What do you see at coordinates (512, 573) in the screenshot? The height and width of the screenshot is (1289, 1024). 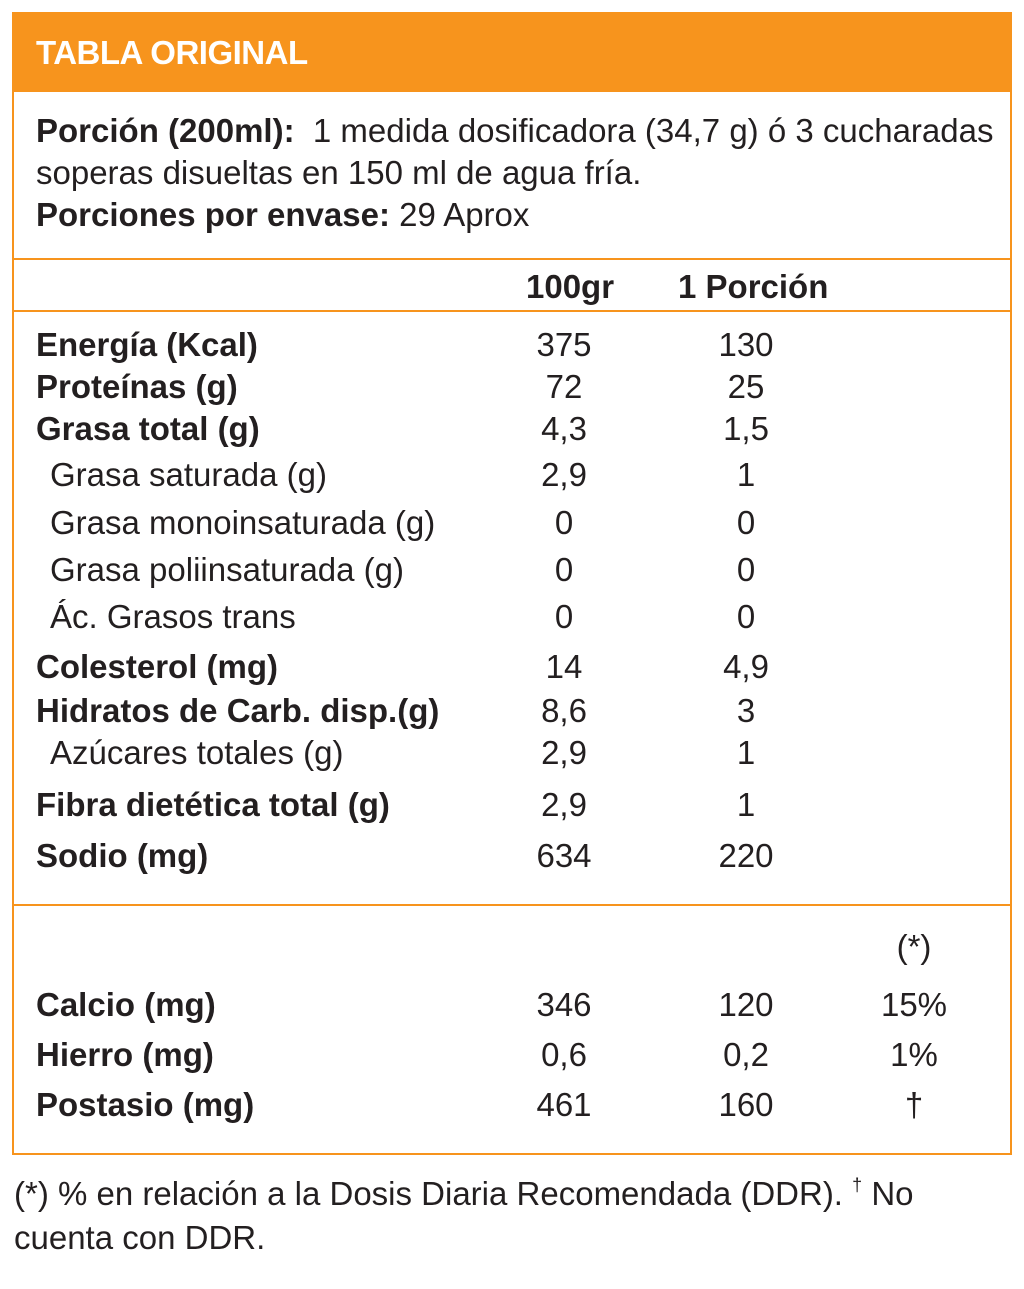 I see `table-row: Grasa poliinsaturada (g) 0 0` at bounding box center [512, 573].